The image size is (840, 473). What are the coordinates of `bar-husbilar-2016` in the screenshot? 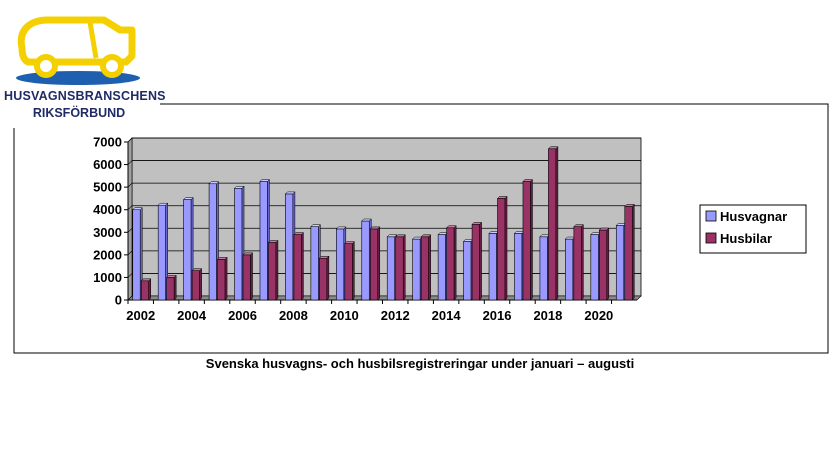 It's located at (502, 248).